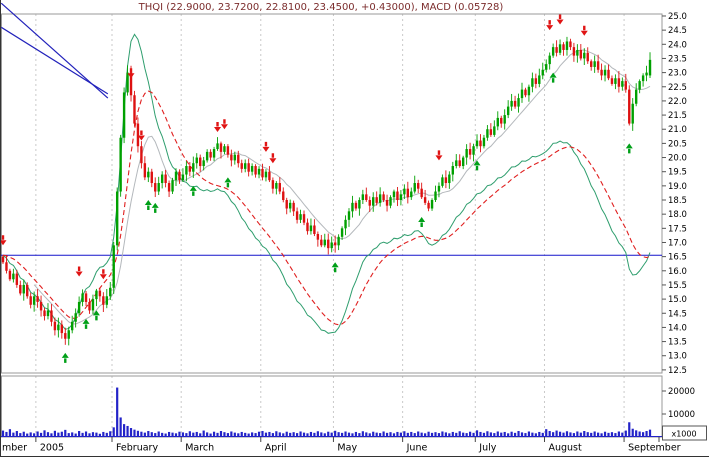 Image resolution: width=709 pixels, height=457 pixels. I want to click on price-tick-label: 23.0, so click(677, 74).